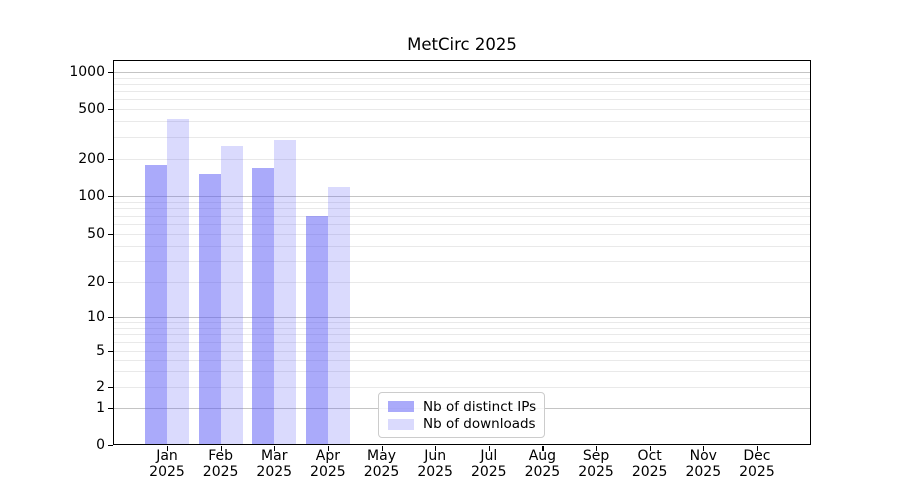 The width and height of the screenshot is (900, 500). What do you see at coordinates (650, 448) in the screenshot?
I see `x-tick-oct` at bounding box center [650, 448].